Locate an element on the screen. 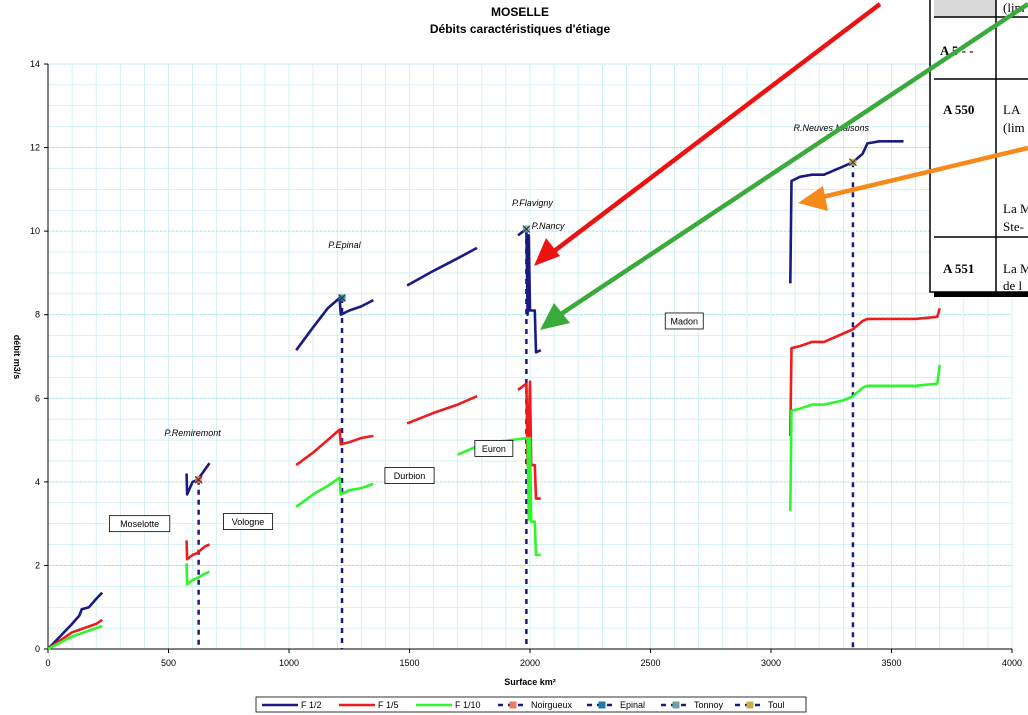 The height and width of the screenshot is (715, 1028). y-tick-label: 10 is located at coordinates (35, 231).